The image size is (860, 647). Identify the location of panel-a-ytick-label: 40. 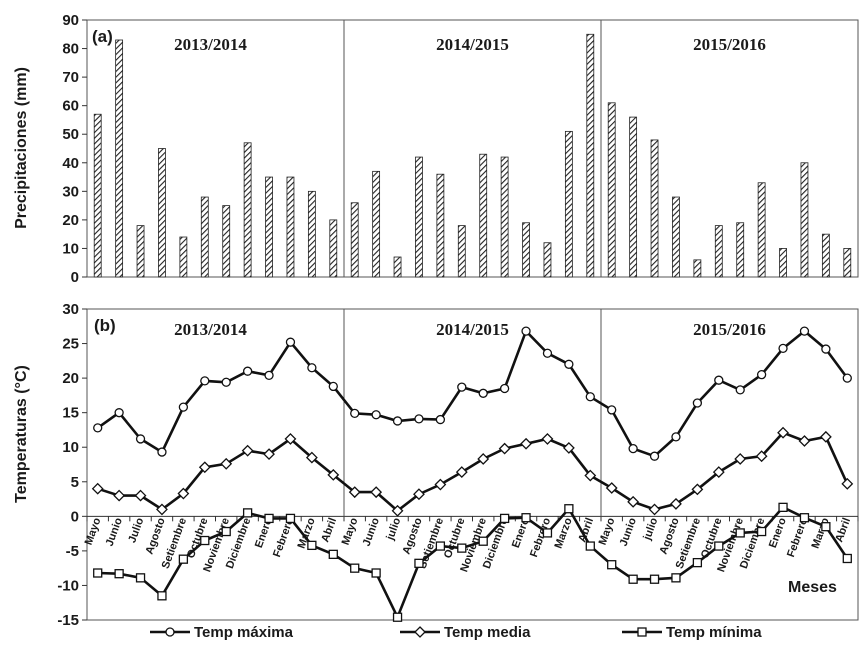
(70, 163).